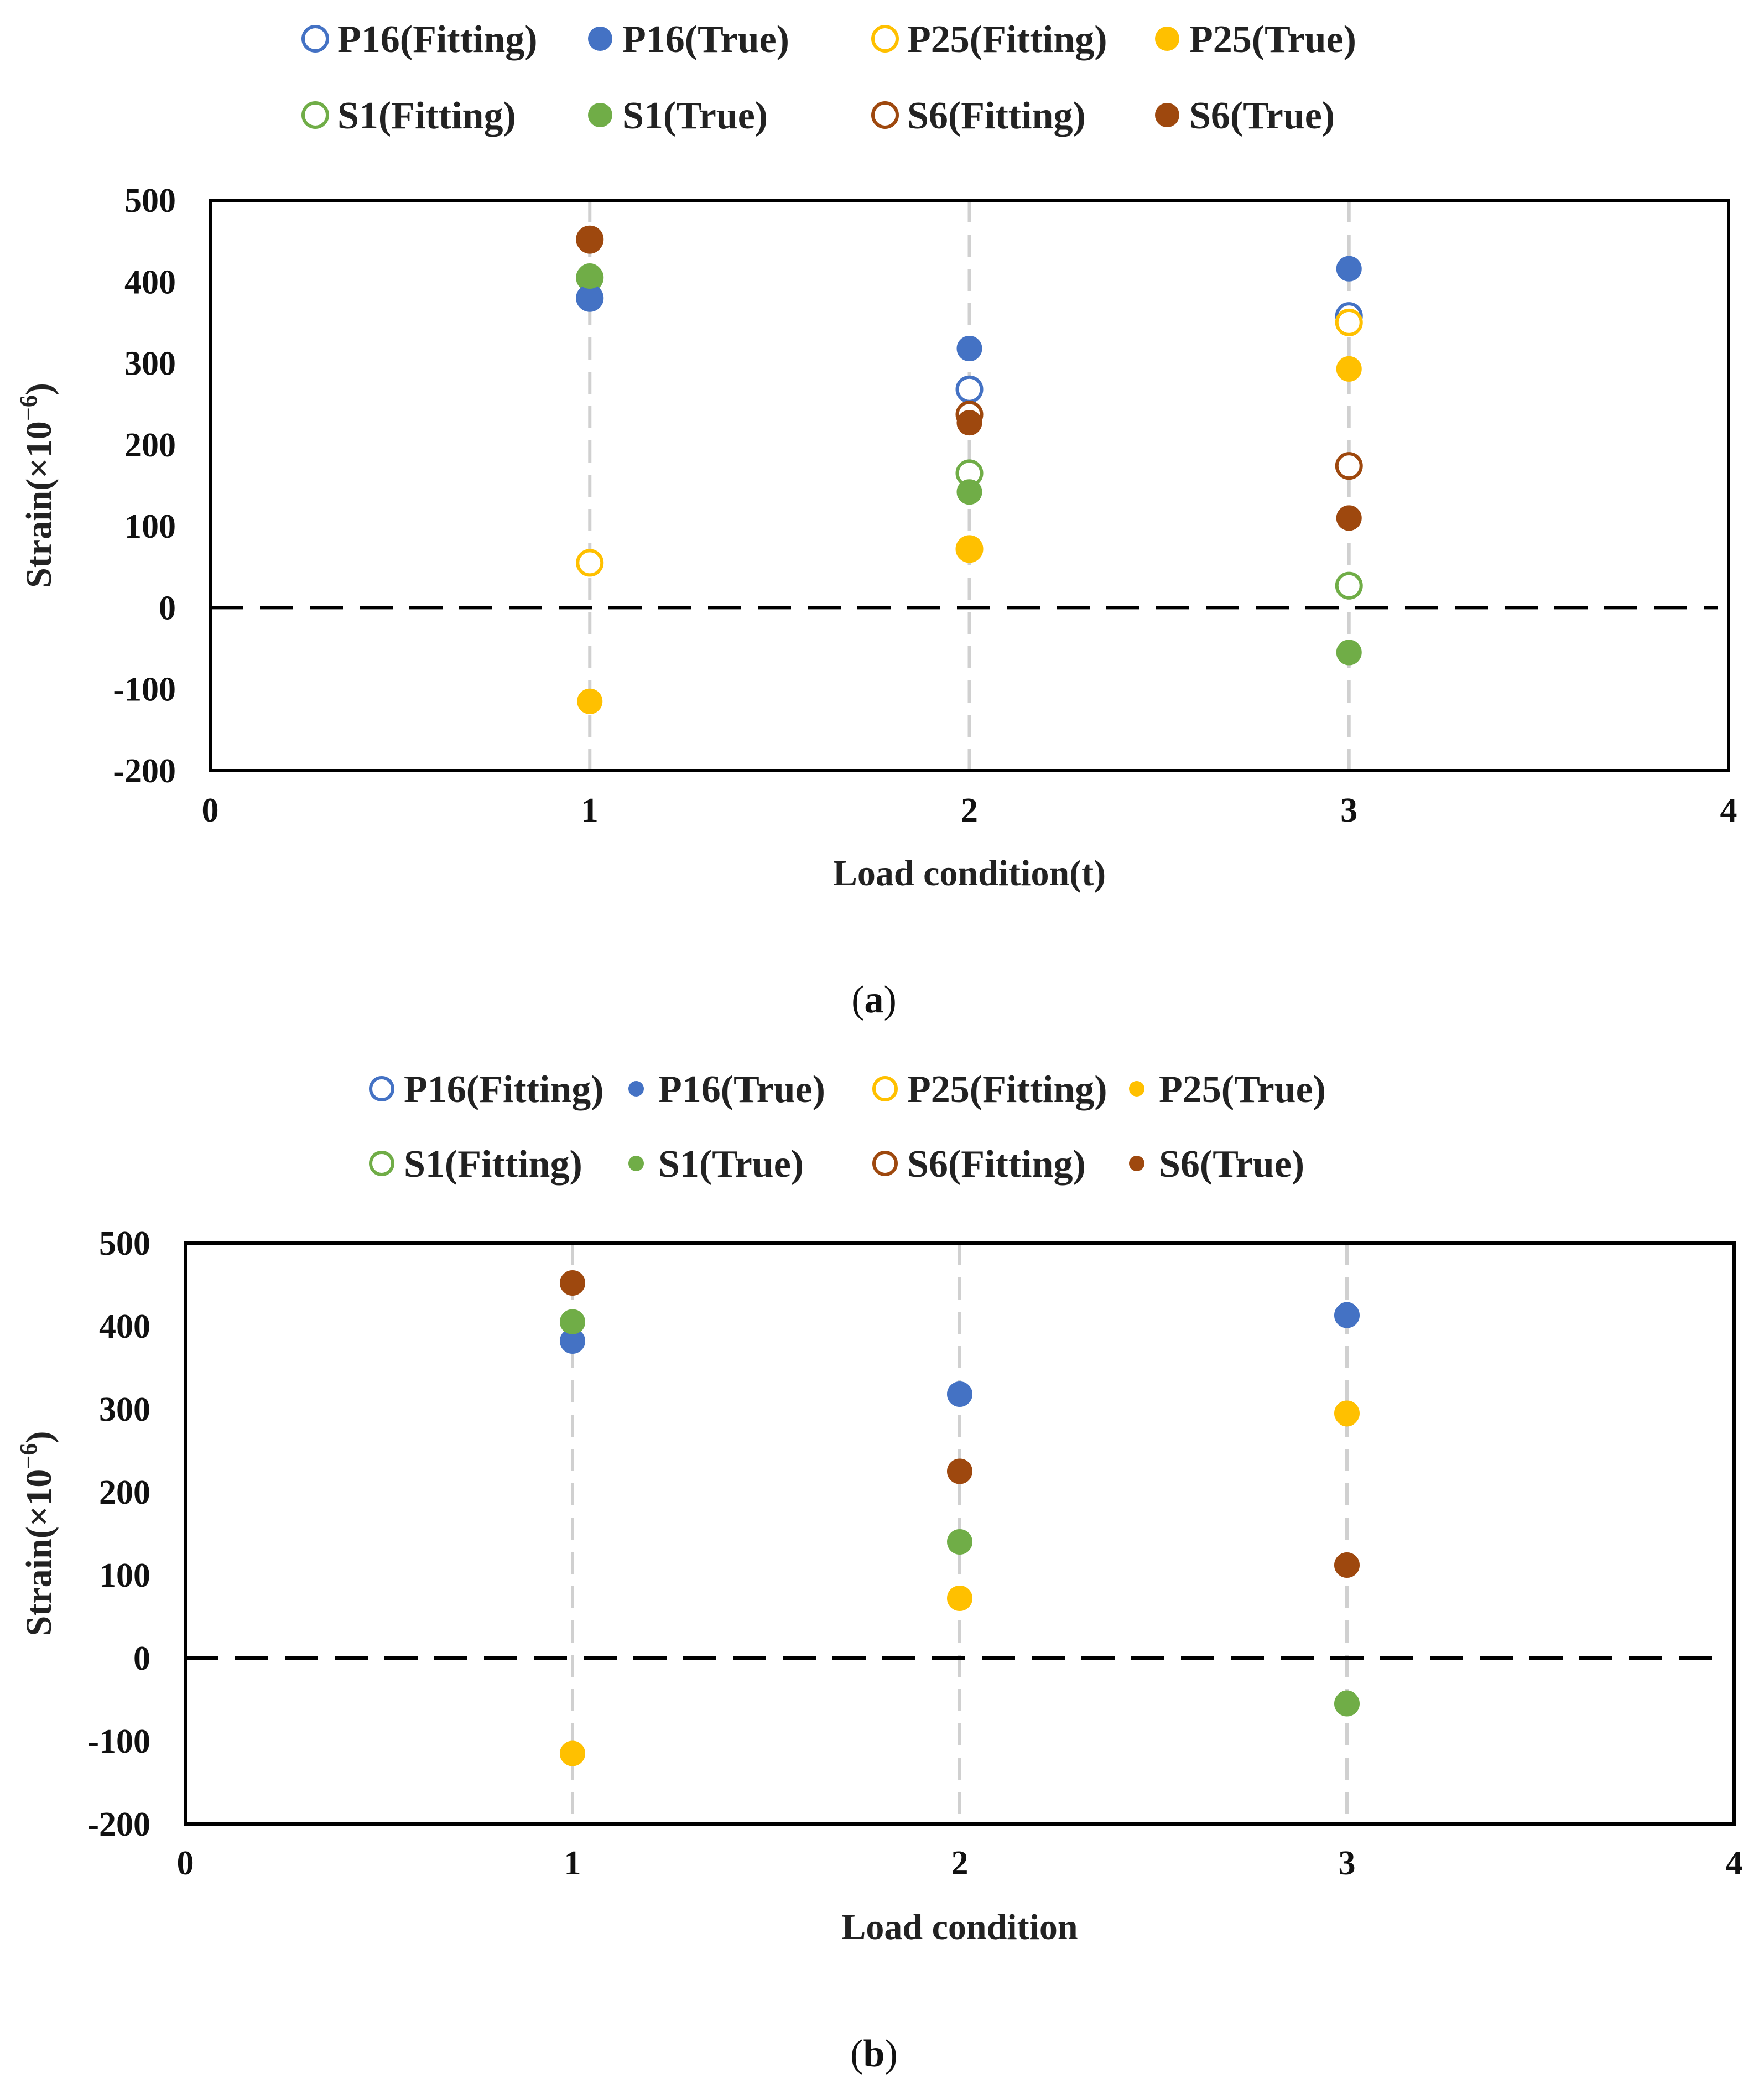 Image resolution: width=1764 pixels, height=2089 pixels. What do you see at coordinates (996, 116) in the screenshot?
I see `legend-label: S6(Fitting)` at bounding box center [996, 116].